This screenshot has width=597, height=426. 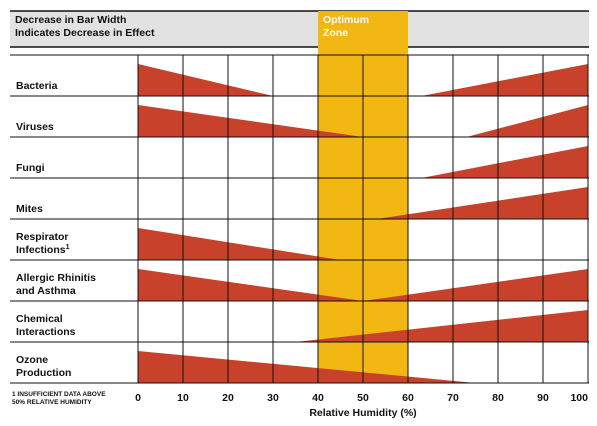 What do you see at coordinates (46, 332) in the screenshot?
I see `row-label: Interactions` at bounding box center [46, 332].